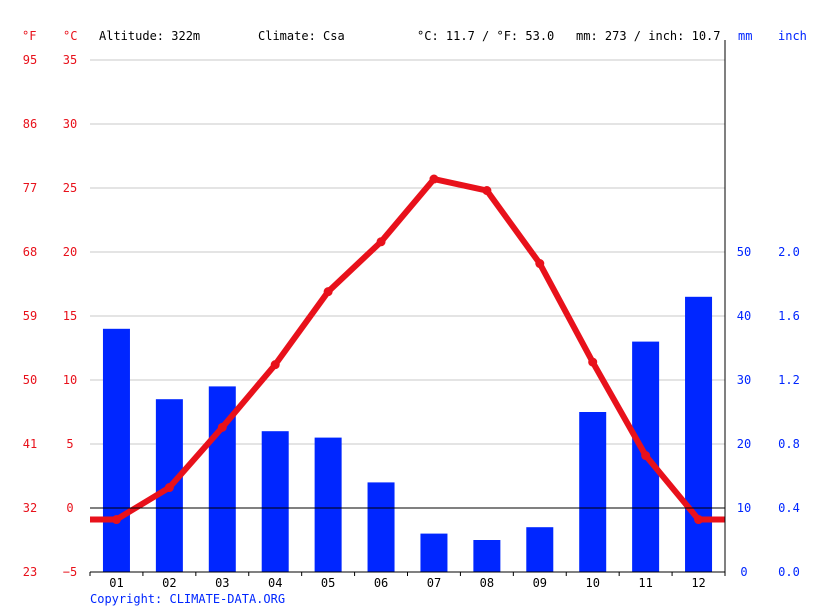 The image size is (815, 611). I want to click on celsius-tick-label: 35, so click(70, 60).